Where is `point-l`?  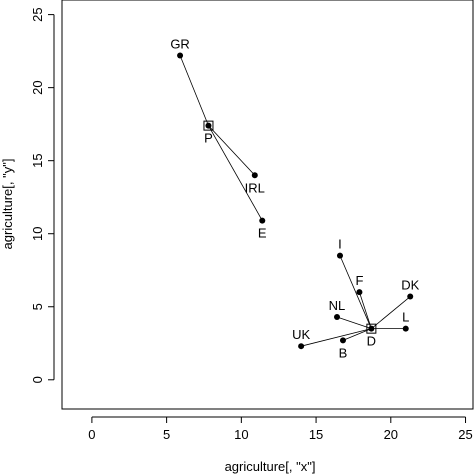 point-l is located at coordinates (405, 328).